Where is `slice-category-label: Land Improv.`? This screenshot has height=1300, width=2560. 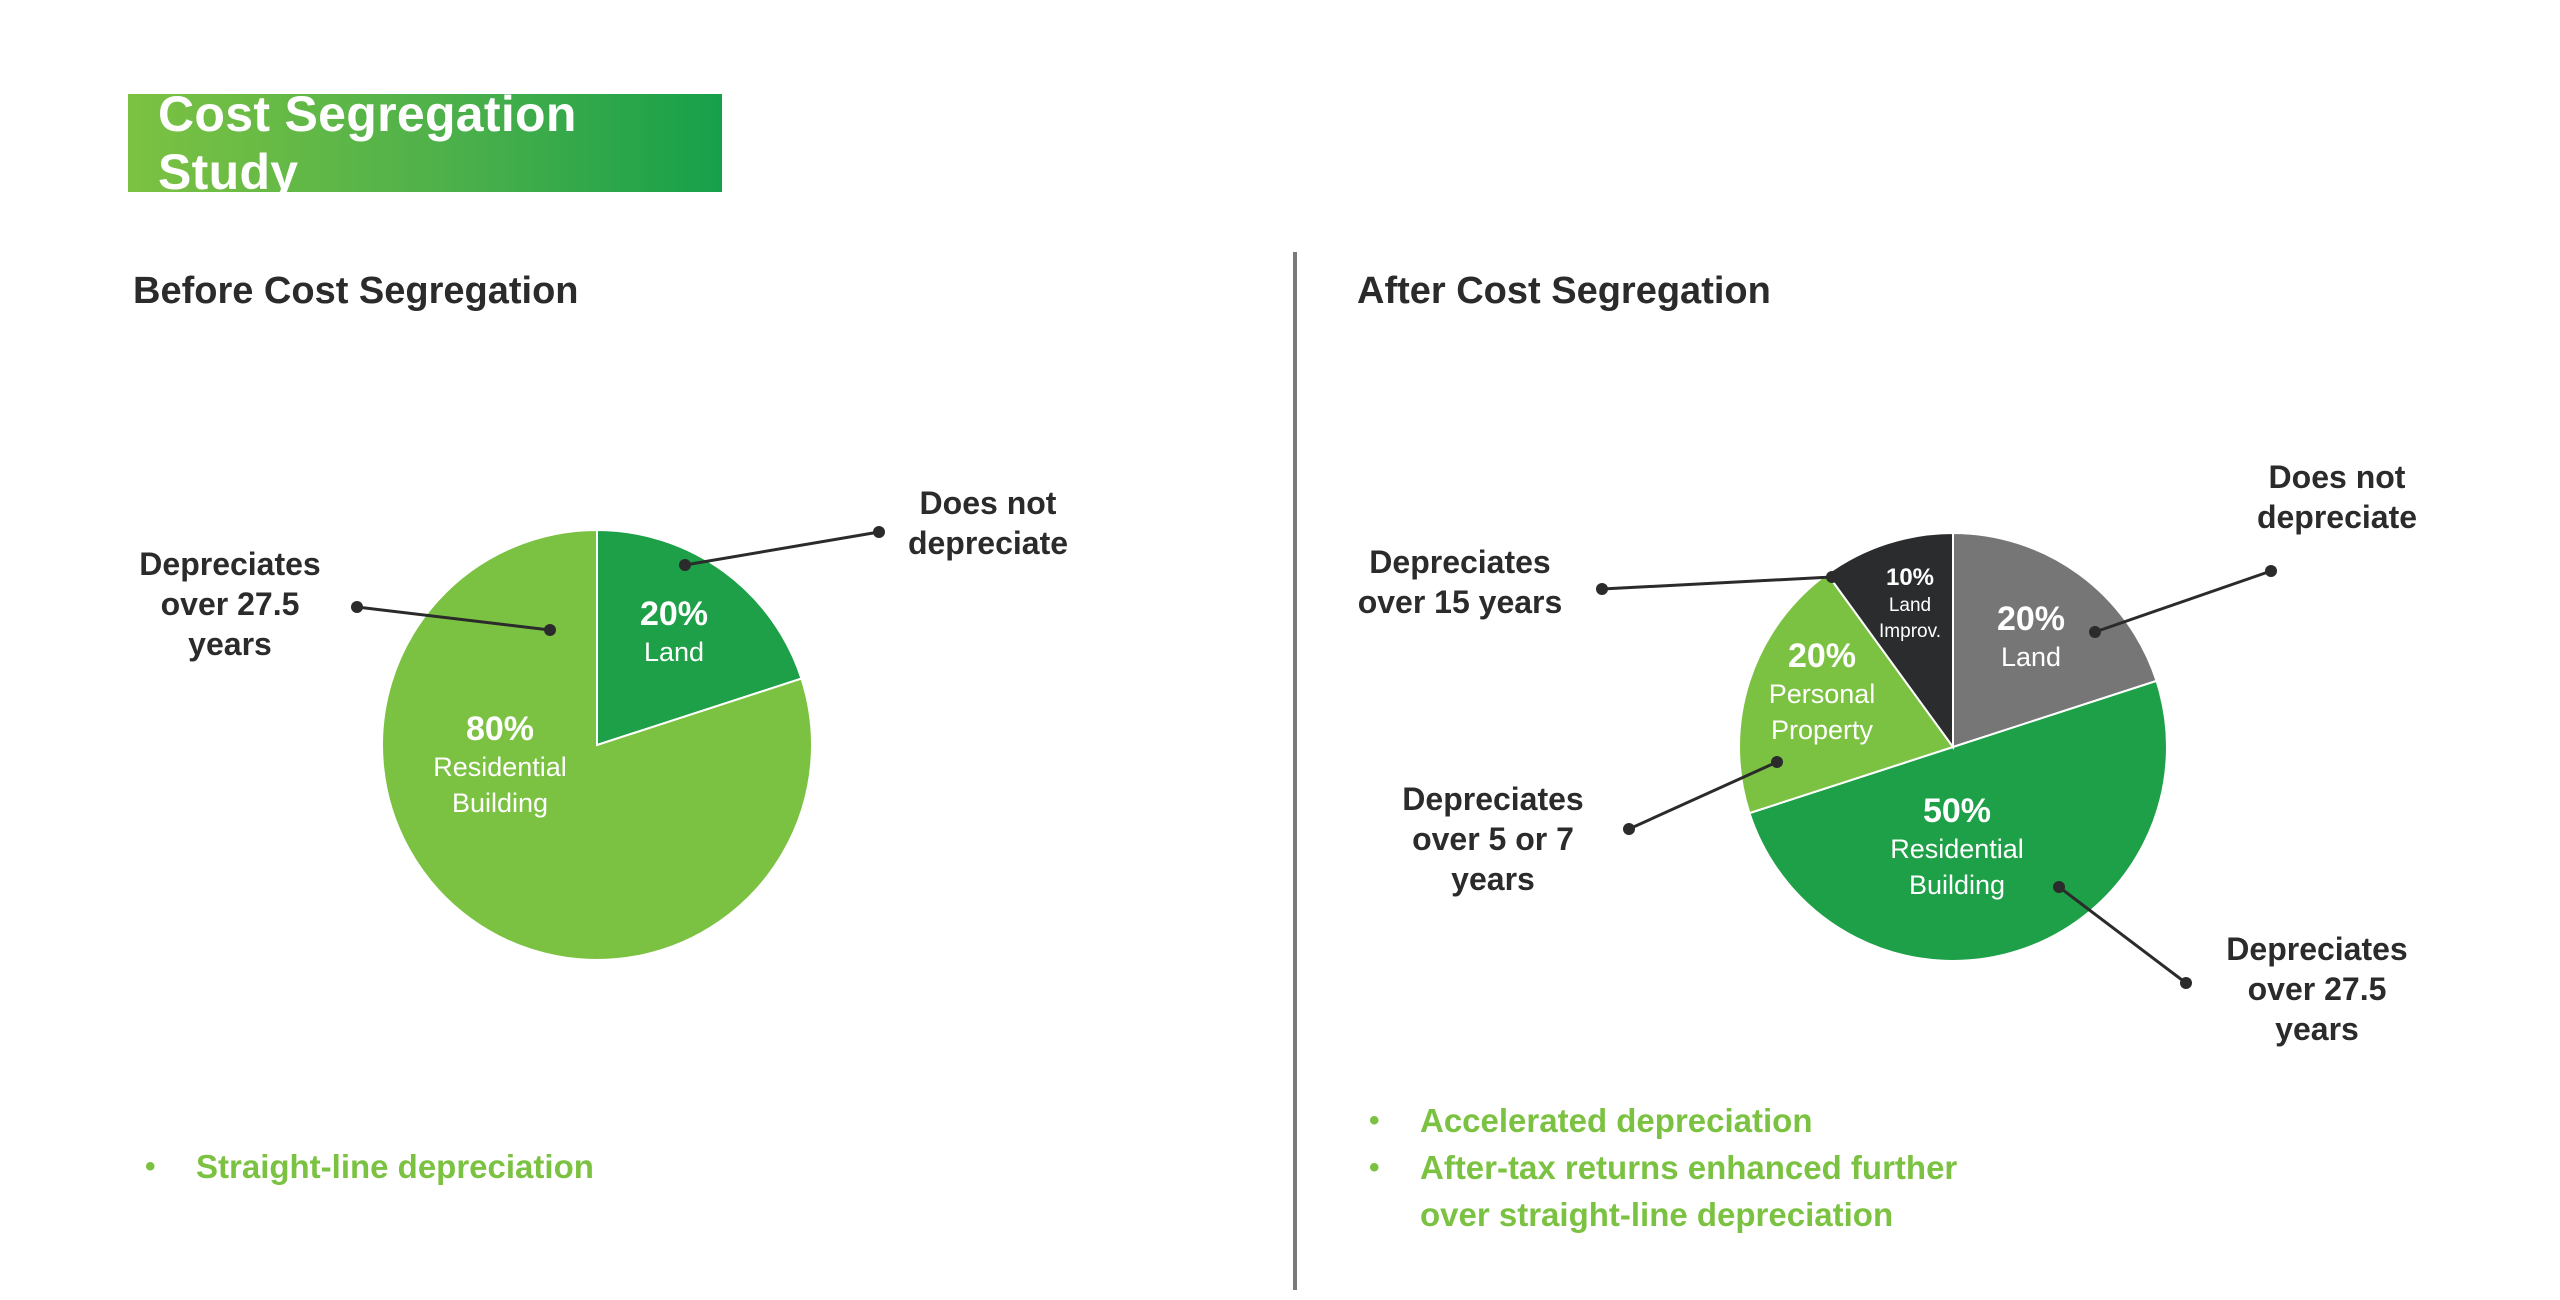
slice-category-label: Land Improv. is located at coordinates (1910, 618).